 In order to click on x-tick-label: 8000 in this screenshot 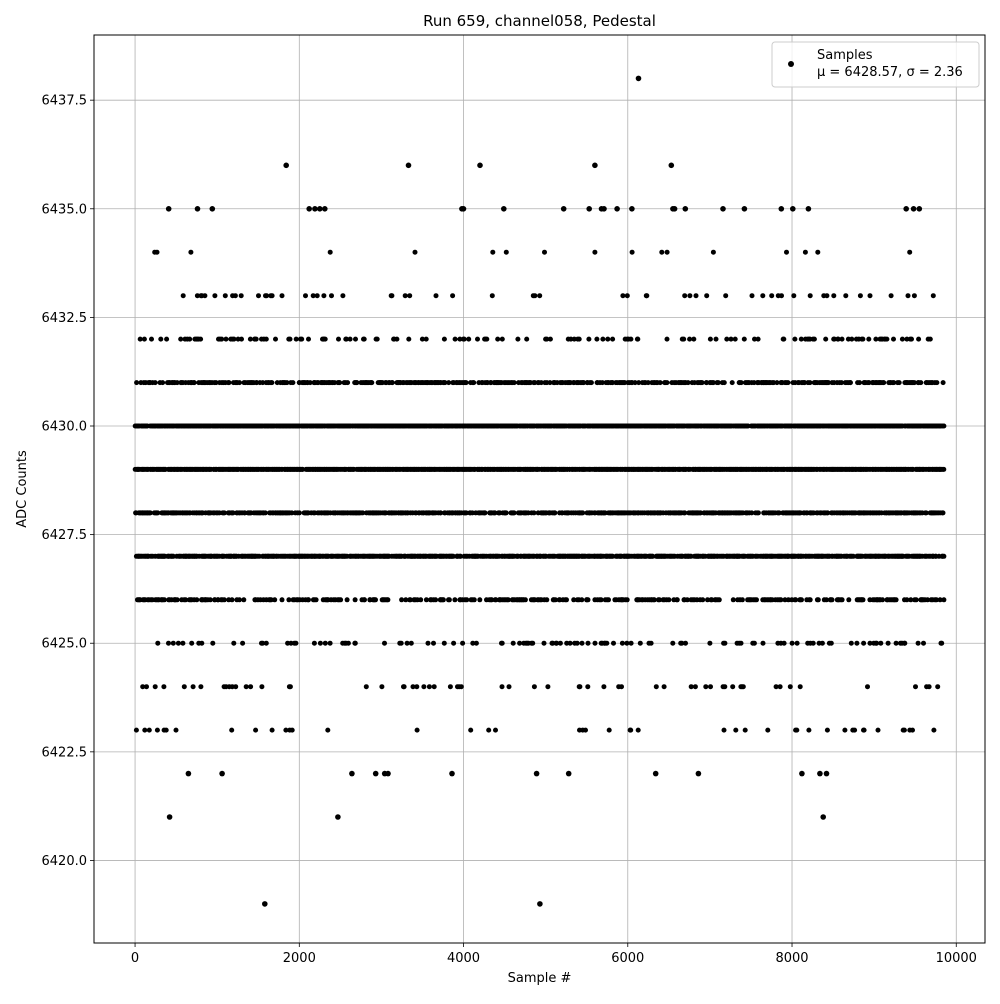, I will do `click(791, 958)`.